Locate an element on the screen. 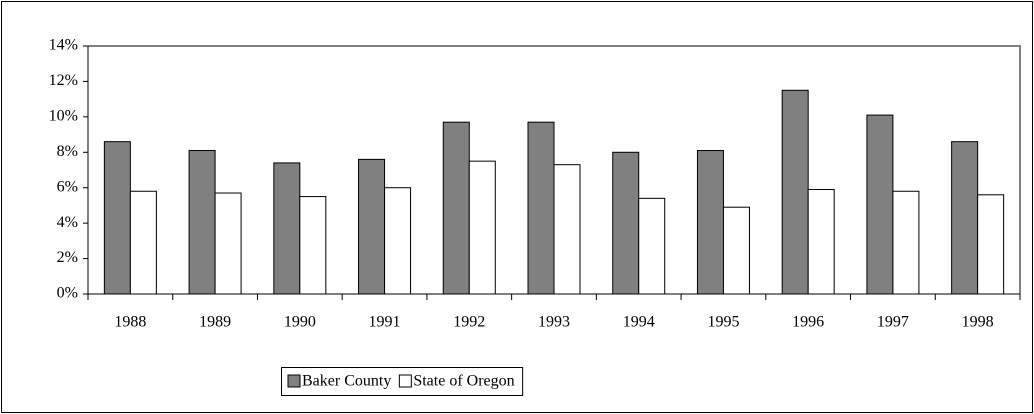 The height and width of the screenshot is (414, 1034). x-tick-label: 1997 is located at coordinates (893, 322).